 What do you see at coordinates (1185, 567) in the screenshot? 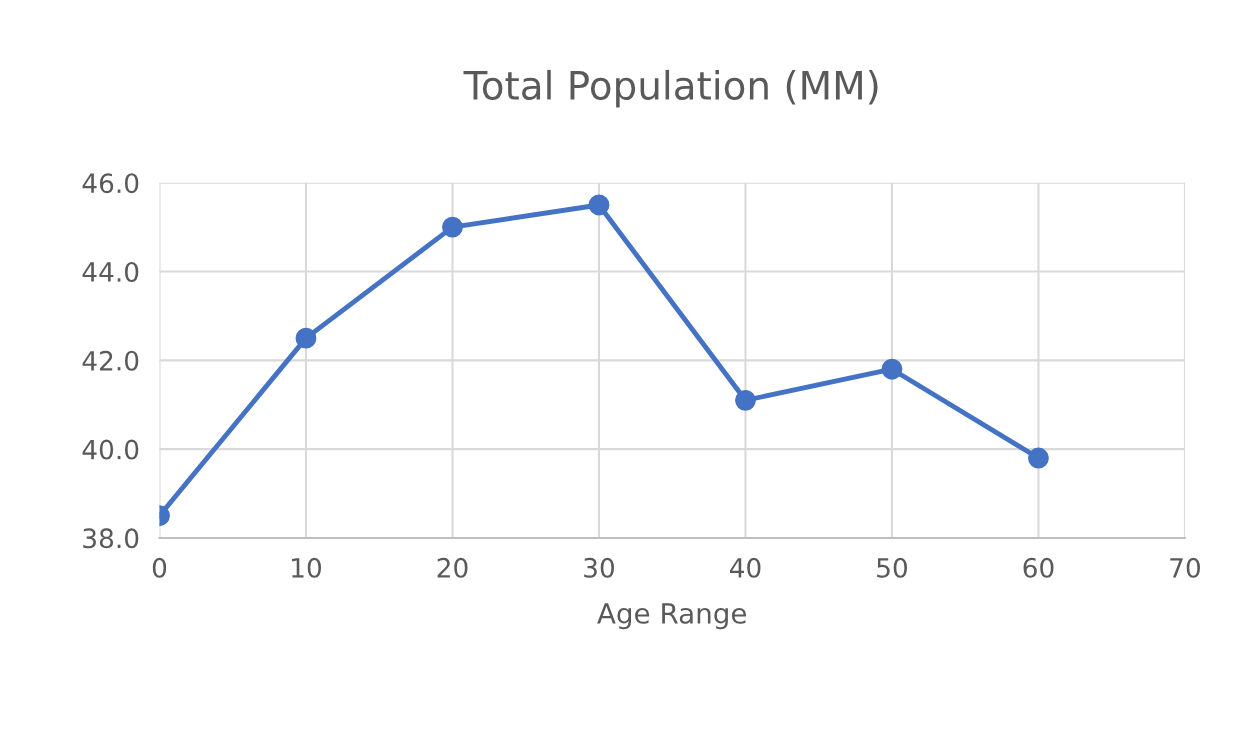
I see `x-tick-label: 70` at bounding box center [1185, 567].